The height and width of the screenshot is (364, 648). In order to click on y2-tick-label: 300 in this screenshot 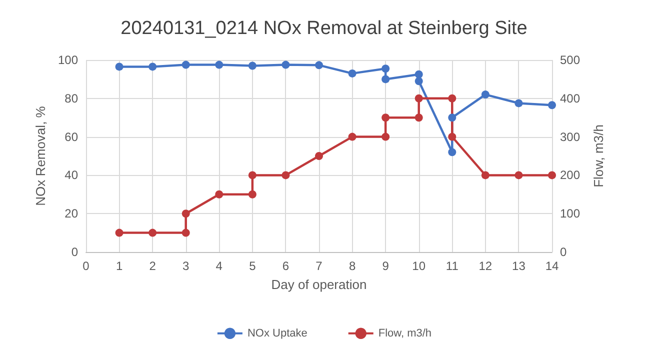, I will do `click(570, 137)`.